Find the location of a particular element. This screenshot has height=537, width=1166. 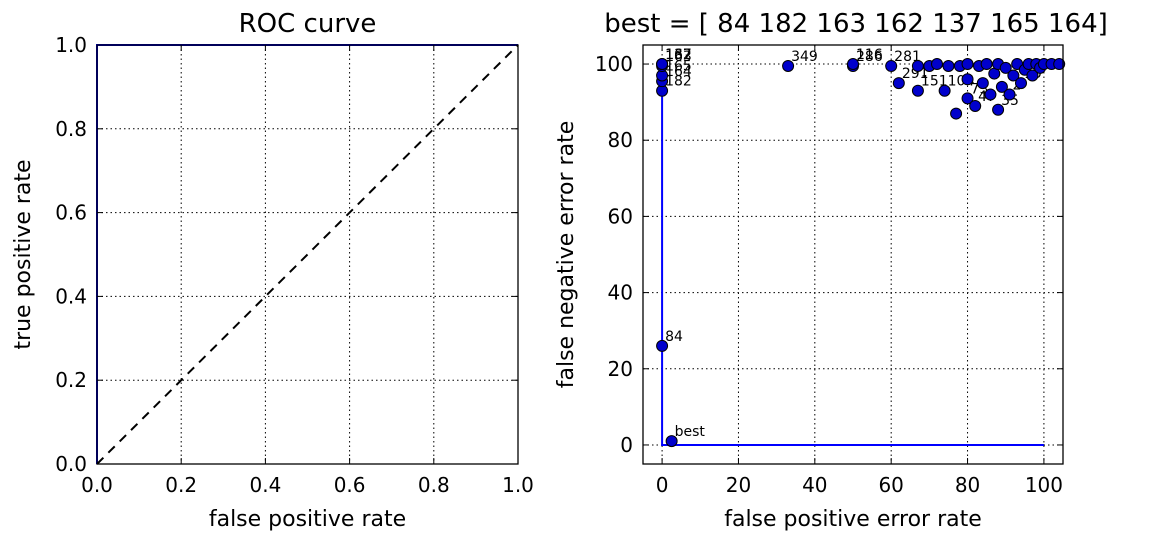

point-label: 137 is located at coordinates (678, 55).